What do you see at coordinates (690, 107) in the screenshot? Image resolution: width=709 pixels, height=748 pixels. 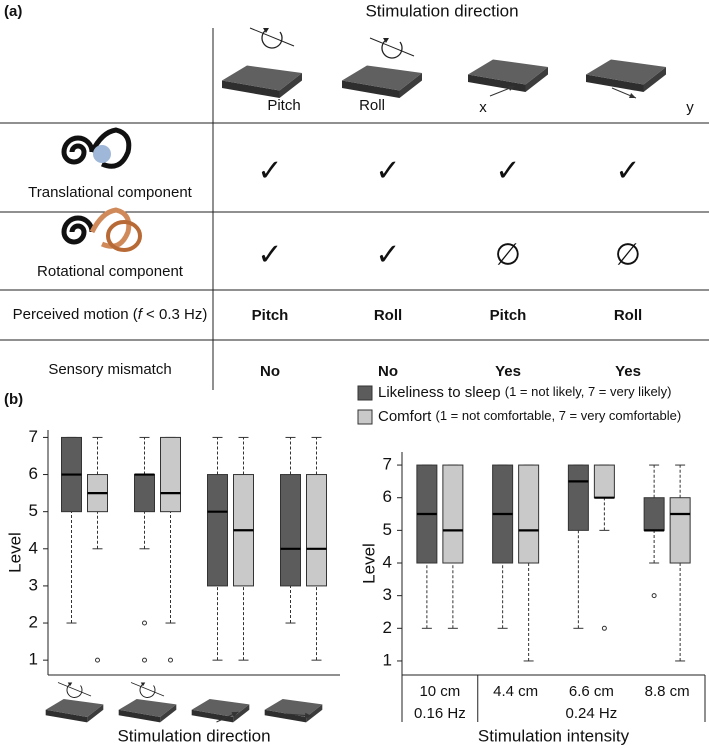 I see `column-label: y` at bounding box center [690, 107].